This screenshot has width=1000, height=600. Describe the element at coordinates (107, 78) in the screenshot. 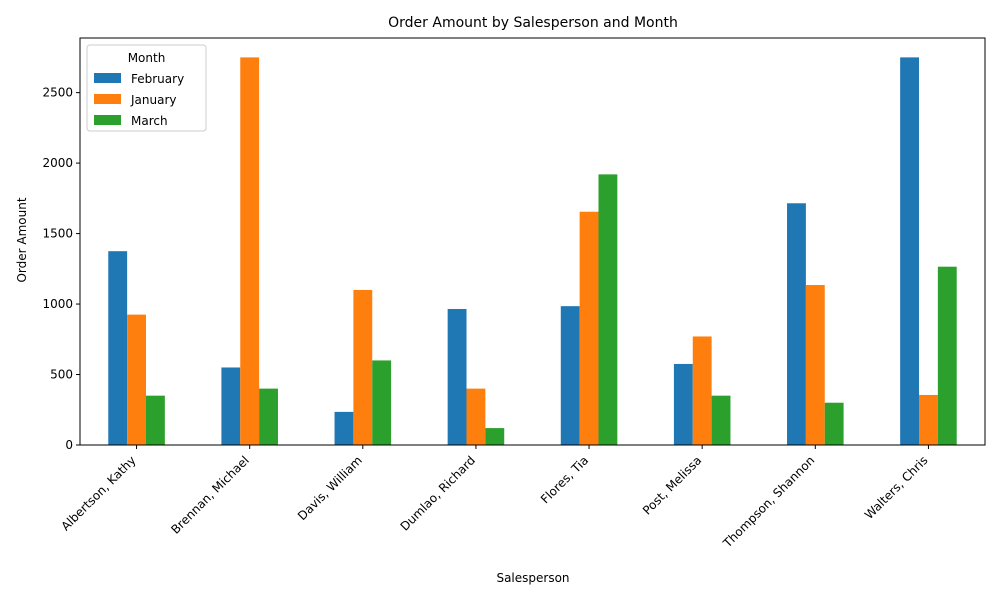

I see `legend-swatch-february` at that location.